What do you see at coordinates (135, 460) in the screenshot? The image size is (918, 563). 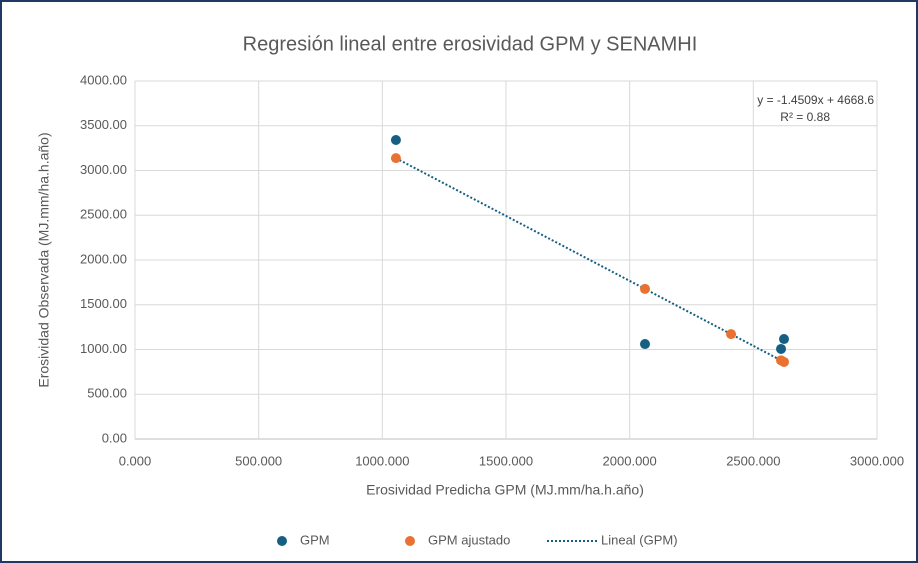 I see `x-tick-label: 0.000` at bounding box center [135, 460].